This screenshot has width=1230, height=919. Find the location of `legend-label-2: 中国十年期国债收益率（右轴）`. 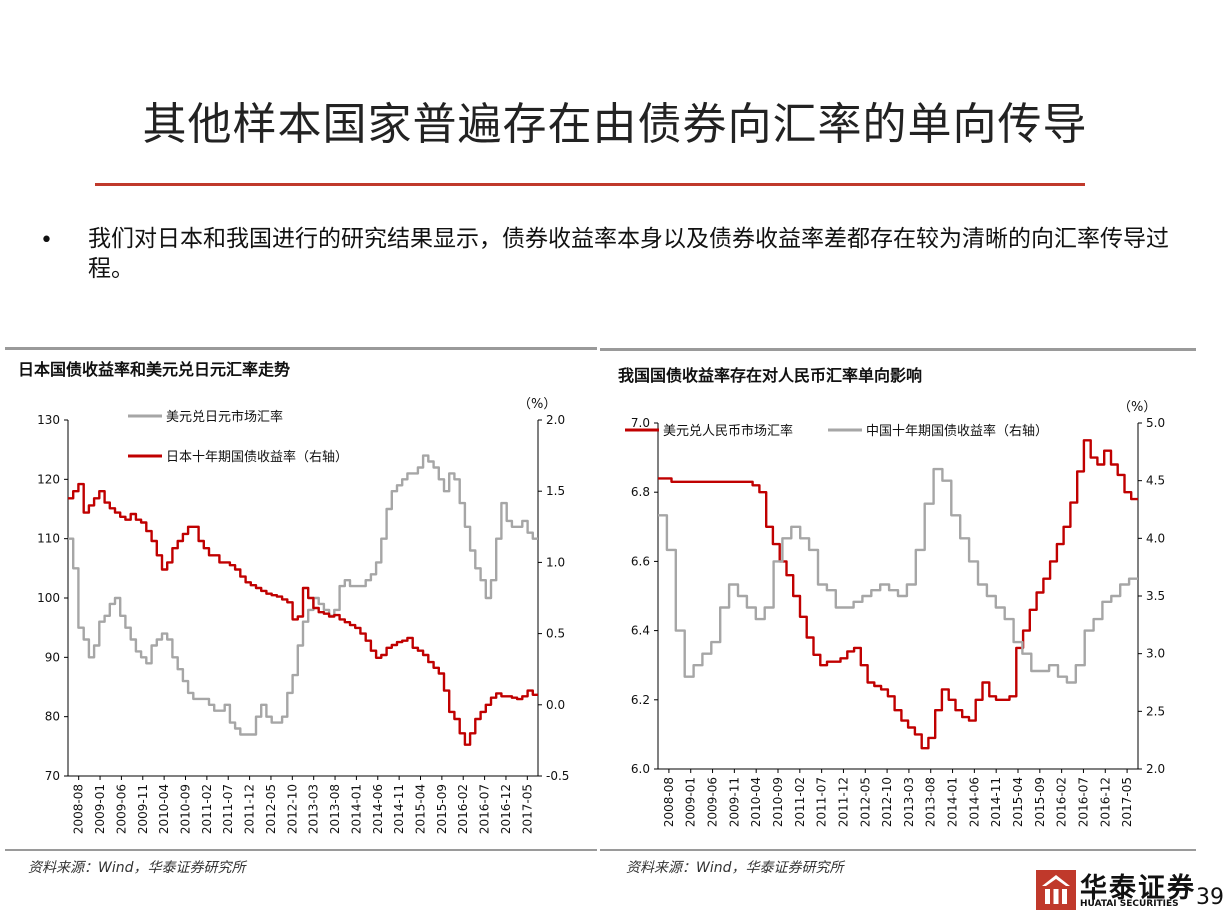

legend-label-2: 中国十年期国债收益率（右轴） is located at coordinates (957, 431).